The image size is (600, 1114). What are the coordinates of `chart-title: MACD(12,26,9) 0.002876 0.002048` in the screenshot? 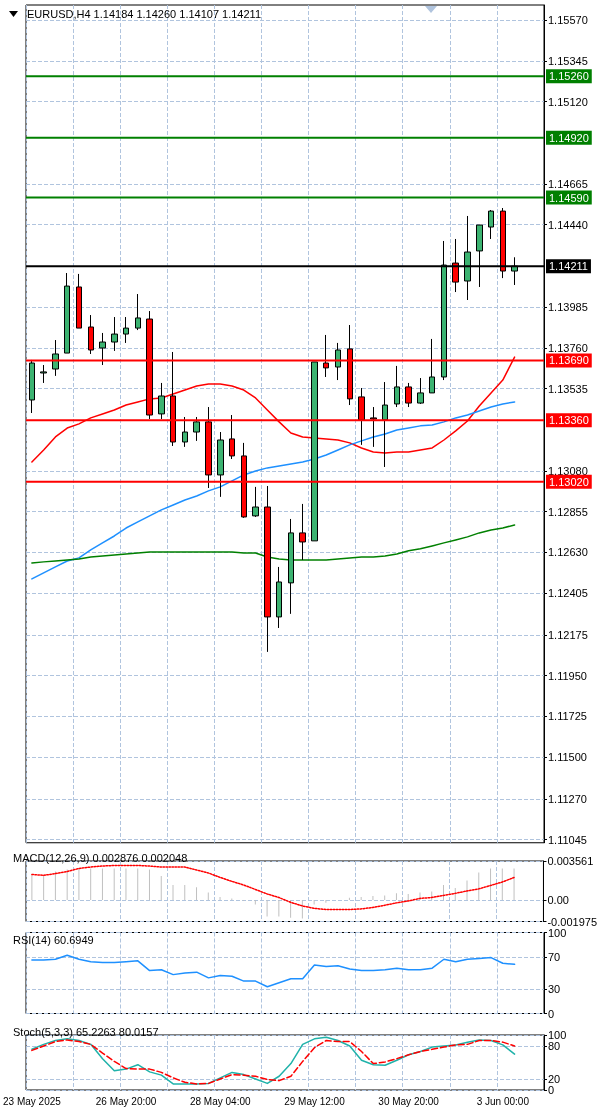 It's located at (100, 857).